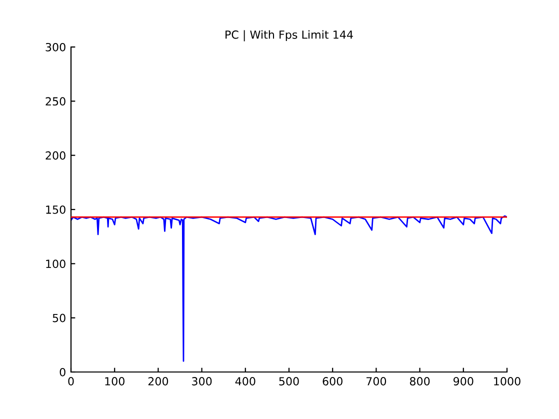 The image size is (559, 419). What do you see at coordinates (507, 381) in the screenshot?
I see `x-tick-label: 1000` at bounding box center [507, 381].